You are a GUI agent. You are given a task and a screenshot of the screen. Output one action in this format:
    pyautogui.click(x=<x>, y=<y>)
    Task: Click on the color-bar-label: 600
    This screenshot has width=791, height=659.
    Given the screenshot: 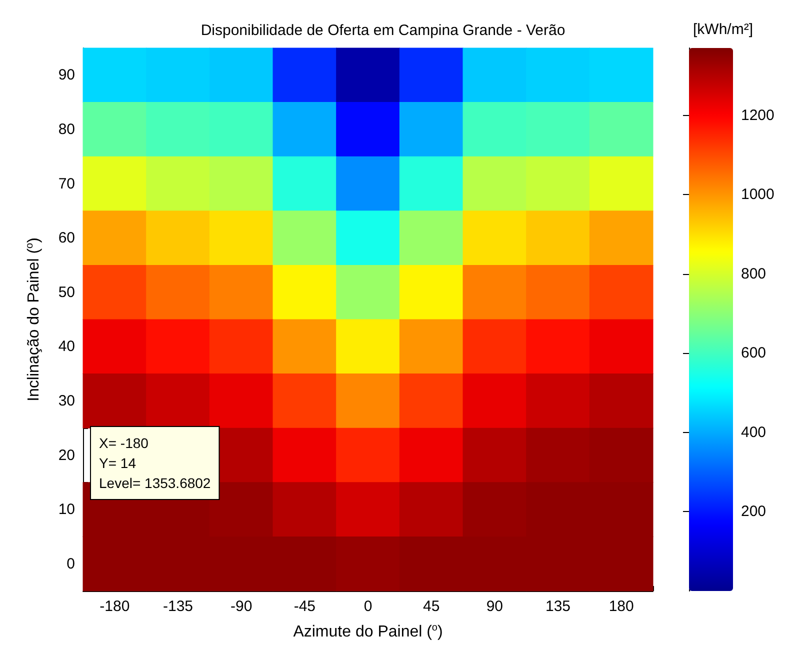 What is the action you would take?
    pyautogui.click(x=753, y=353)
    